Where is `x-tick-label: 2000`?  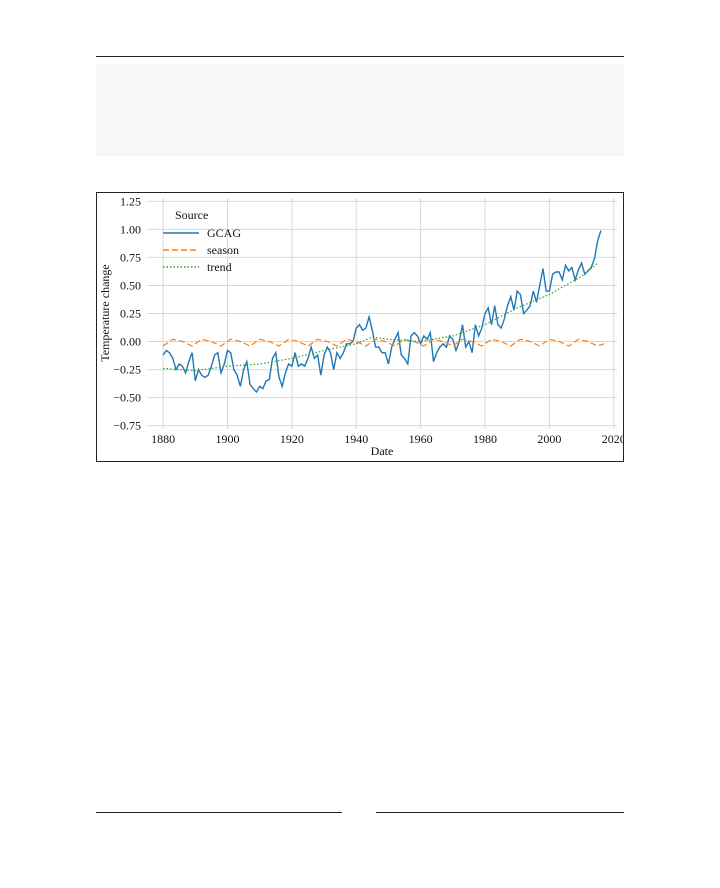 x-tick-label: 2000 is located at coordinates (549, 439).